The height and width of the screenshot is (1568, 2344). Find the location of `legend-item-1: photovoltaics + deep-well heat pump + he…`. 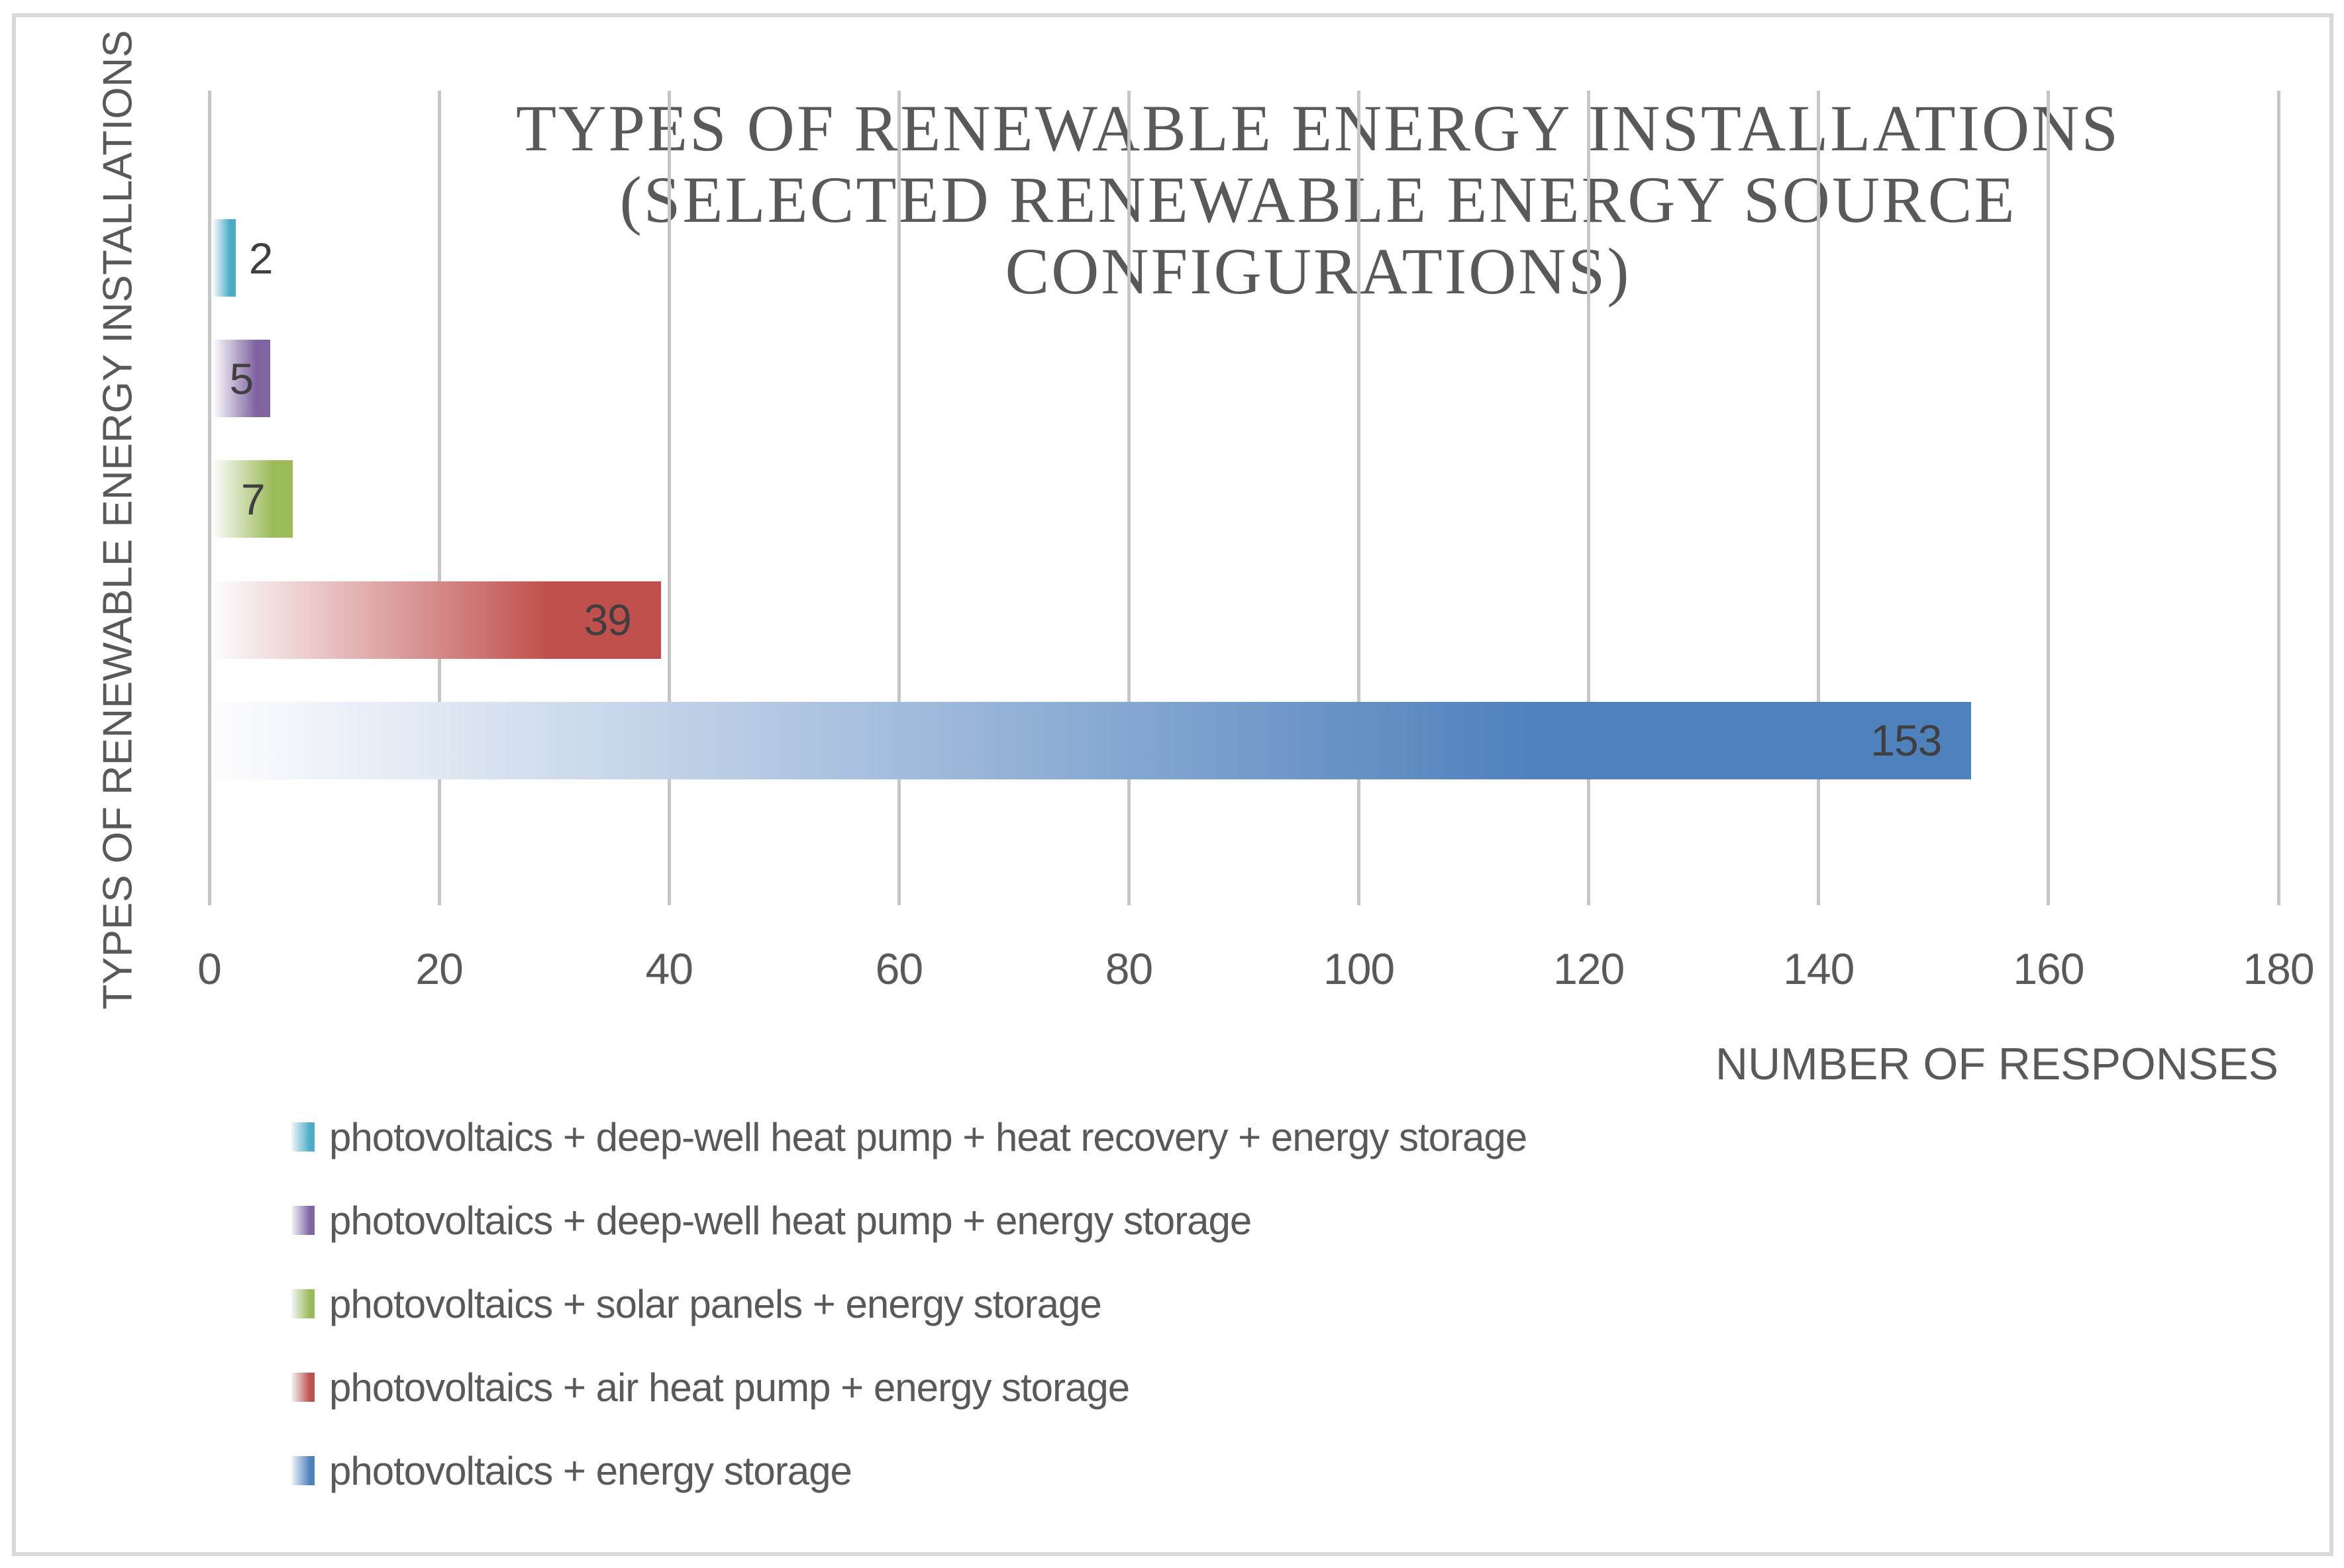

legend-item-1: photovoltaics + deep-well heat pump + he… is located at coordinates (909, 1137).